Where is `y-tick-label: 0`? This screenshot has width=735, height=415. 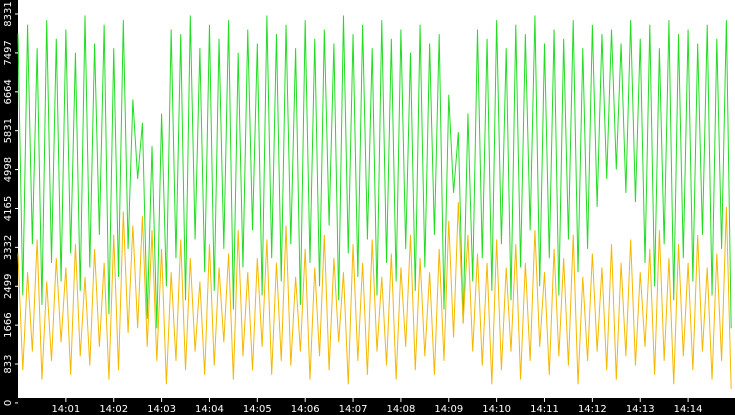
y-tick-label: 0 is located at coordinates (8, 403).